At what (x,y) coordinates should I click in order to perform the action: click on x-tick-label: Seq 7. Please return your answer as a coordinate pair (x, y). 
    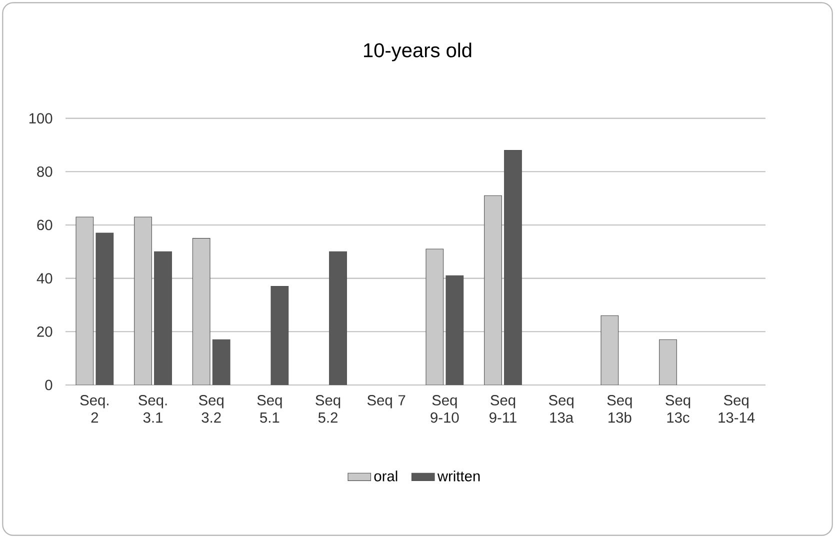
    Looking at the image, I should click on (386, 401).